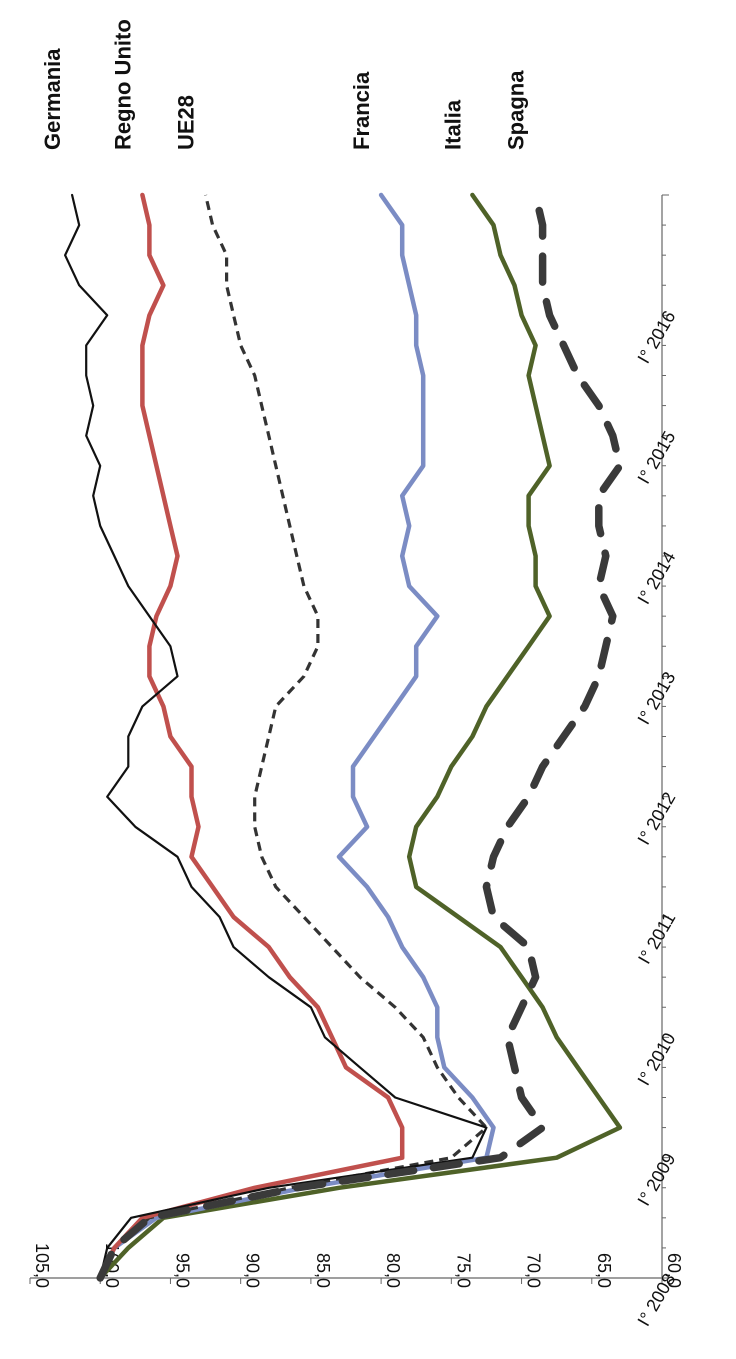 The height and width of the screenshot is (1359, 736). I want to click on legend-label-regno-unito: Regno Unito, so click(122, 84).